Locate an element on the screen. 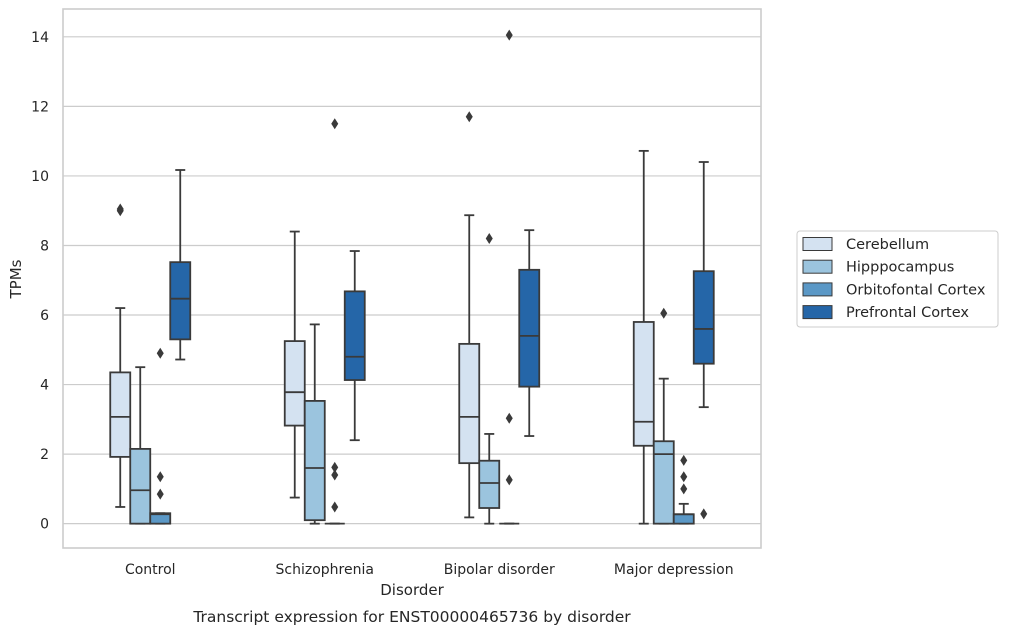  legend-label: Orbitofontal Cortex is located at coordinates (916, 290).